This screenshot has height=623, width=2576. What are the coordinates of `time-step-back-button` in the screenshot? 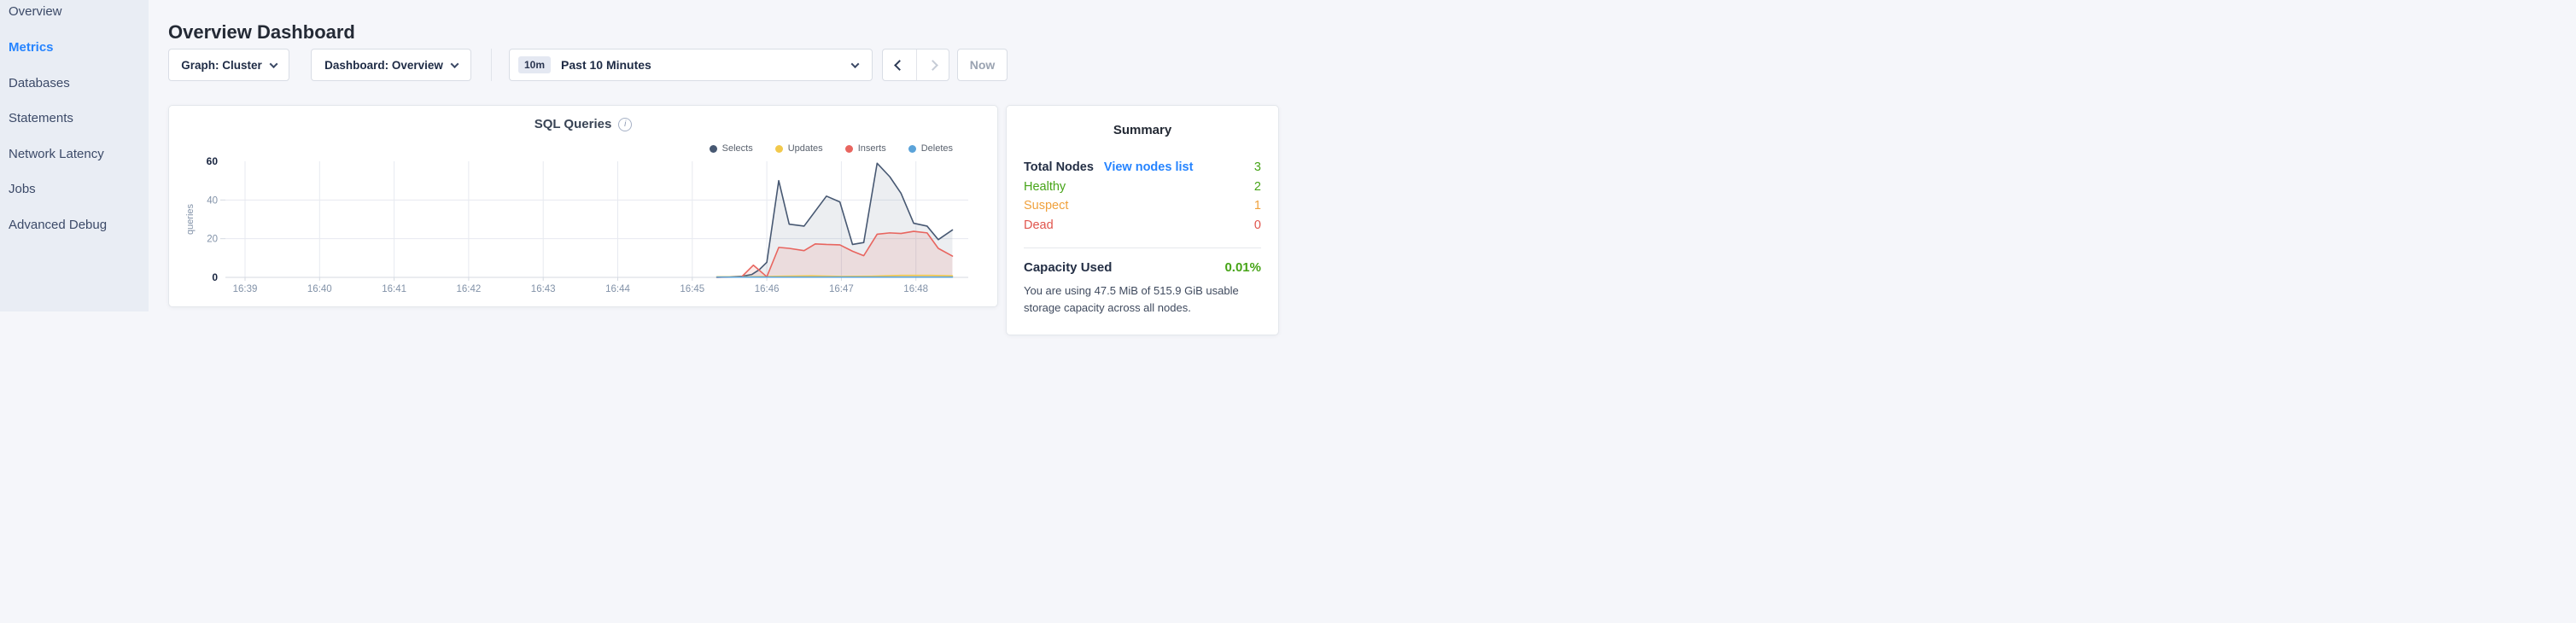 It's located at (899, 64).